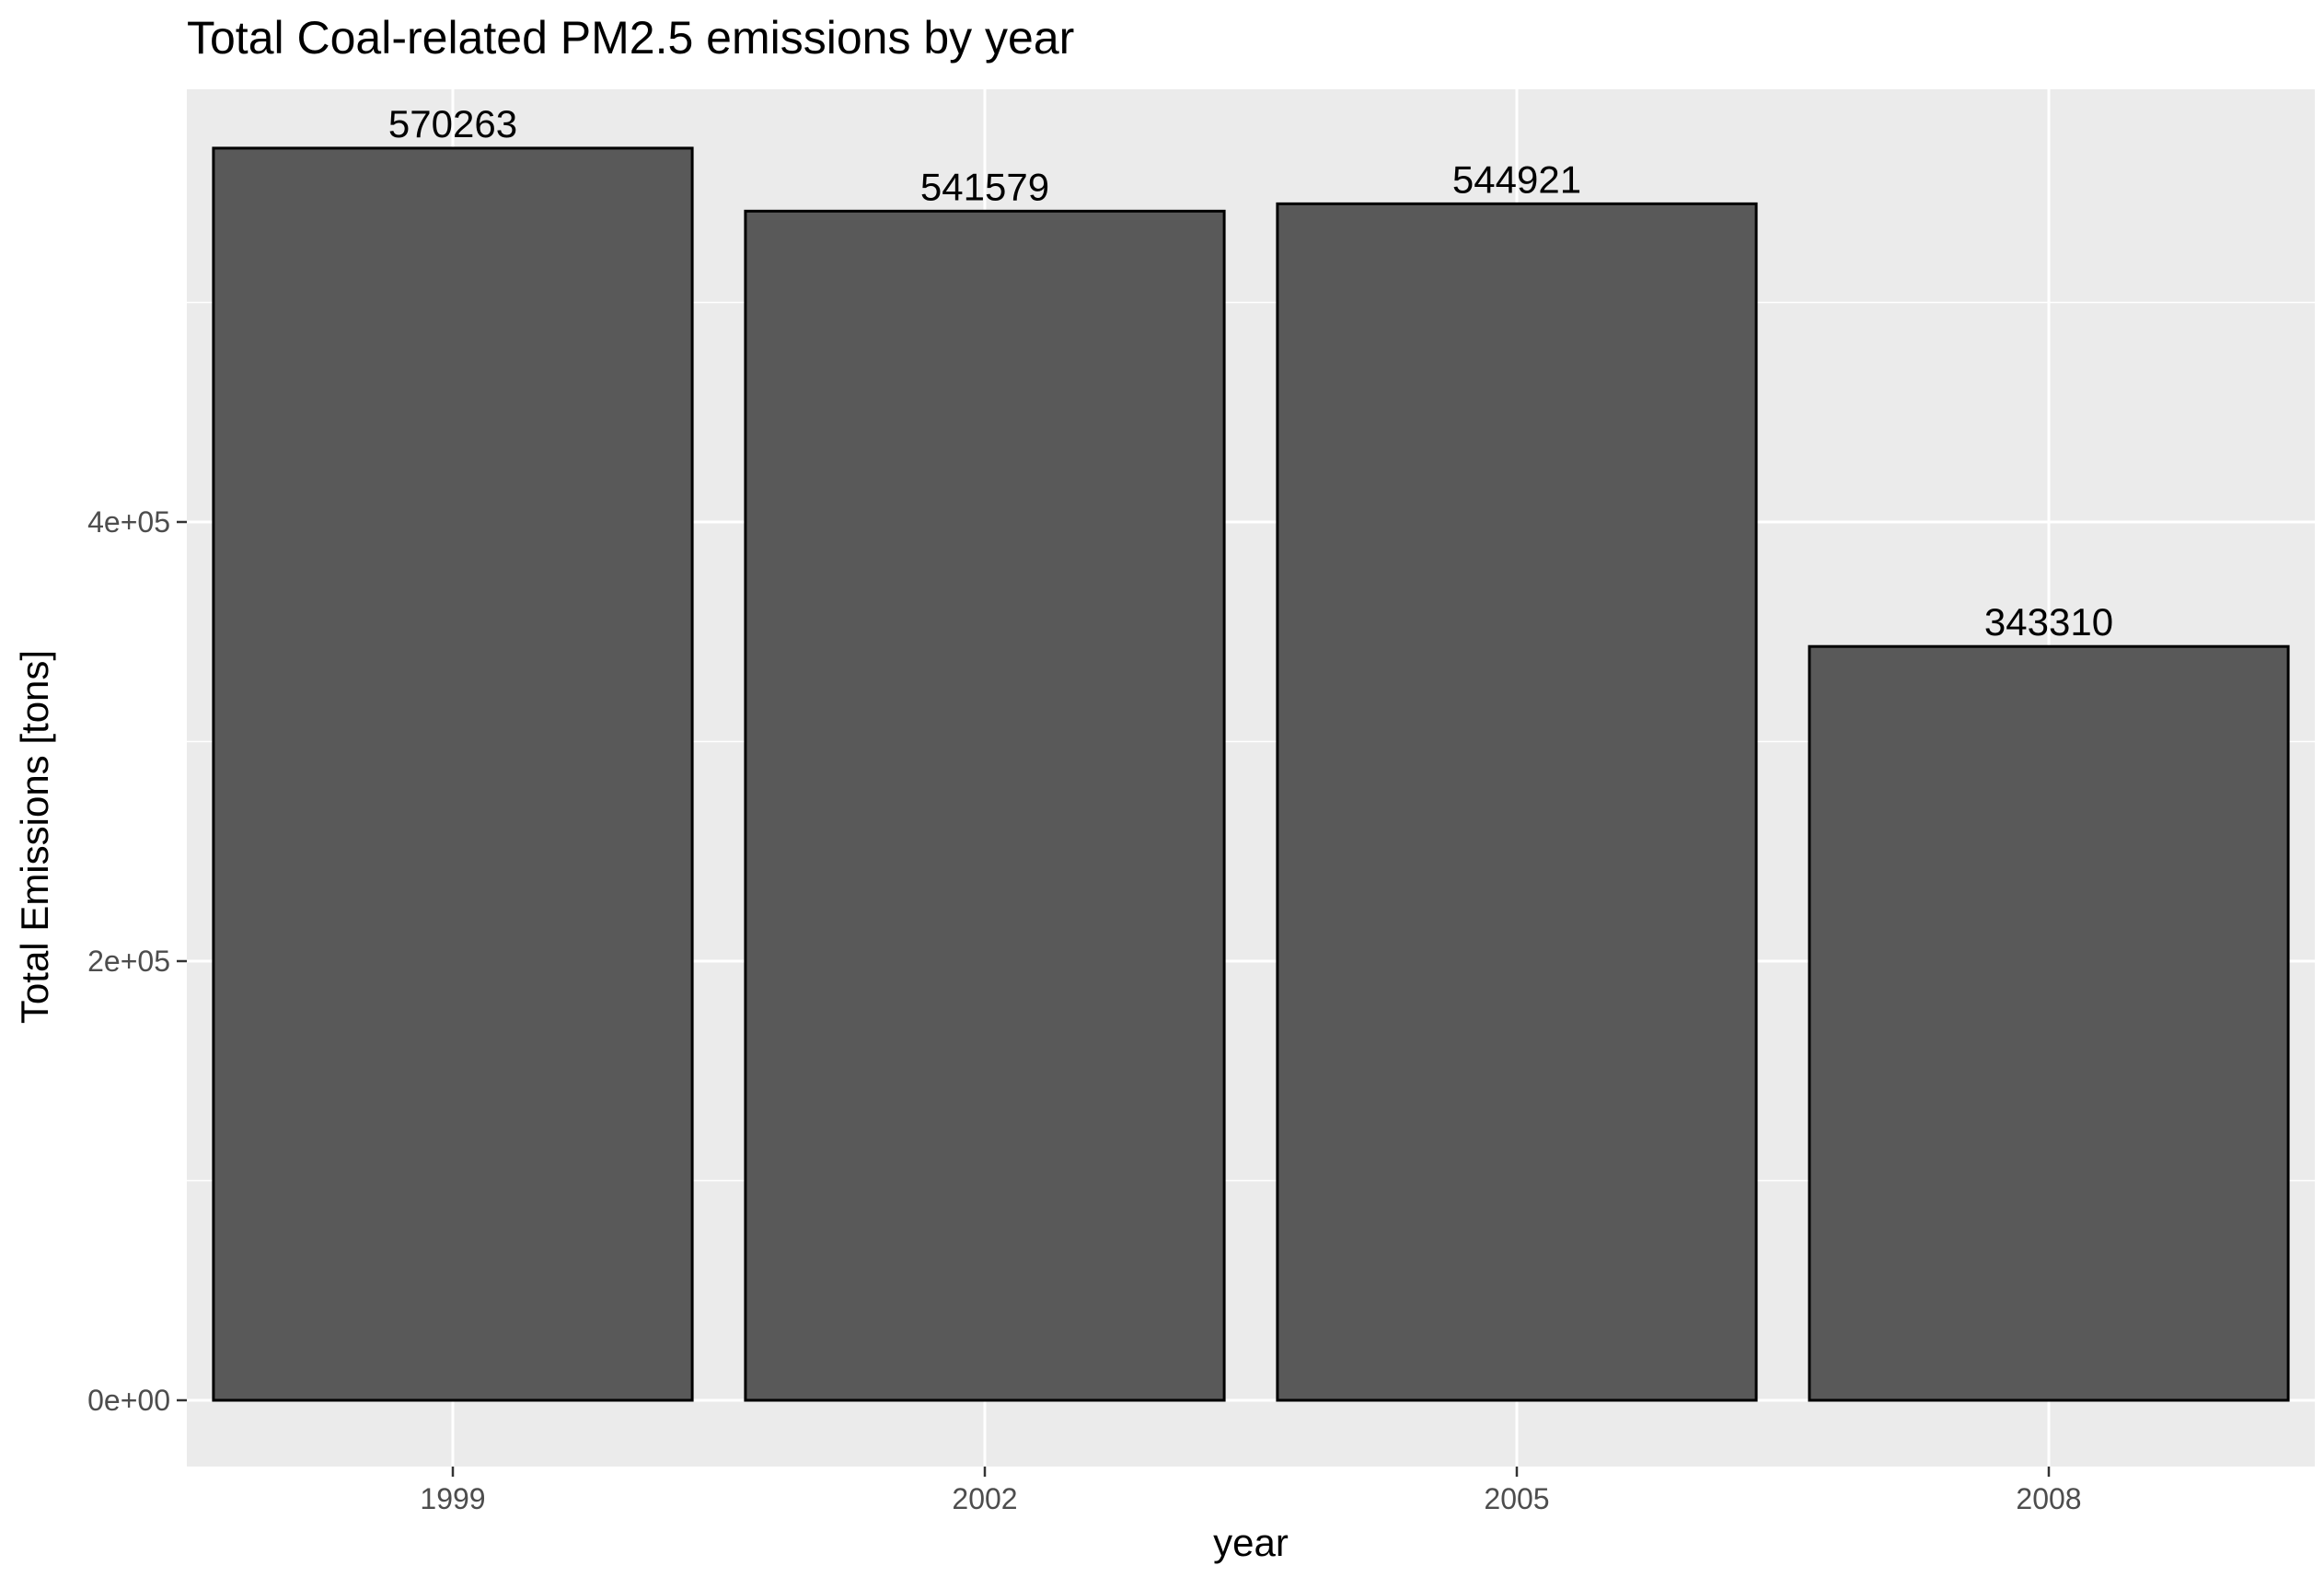  What do you see at coordinates (2048, 622) in the screenshot?
I see `data-label-2008: 343310` at bounding box center [2048, 622].